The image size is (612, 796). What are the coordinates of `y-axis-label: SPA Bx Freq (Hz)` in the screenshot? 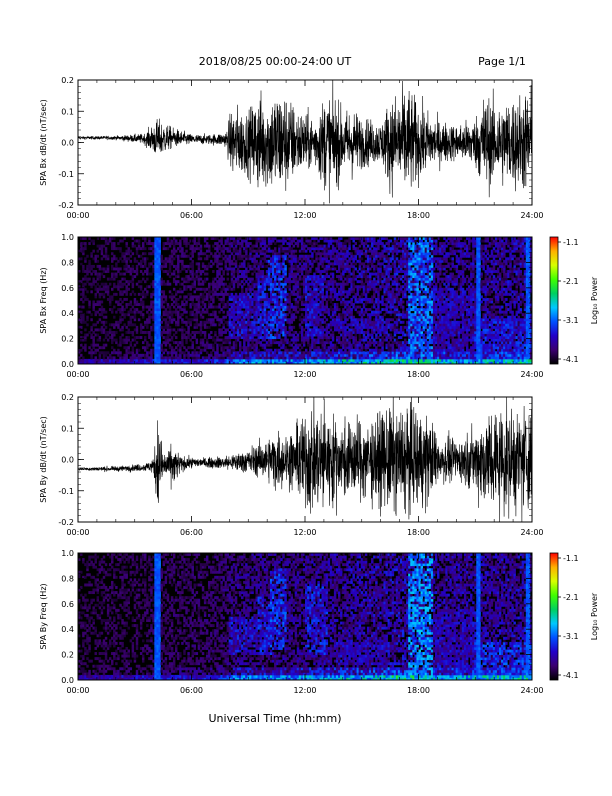 It's located at (43, 300).